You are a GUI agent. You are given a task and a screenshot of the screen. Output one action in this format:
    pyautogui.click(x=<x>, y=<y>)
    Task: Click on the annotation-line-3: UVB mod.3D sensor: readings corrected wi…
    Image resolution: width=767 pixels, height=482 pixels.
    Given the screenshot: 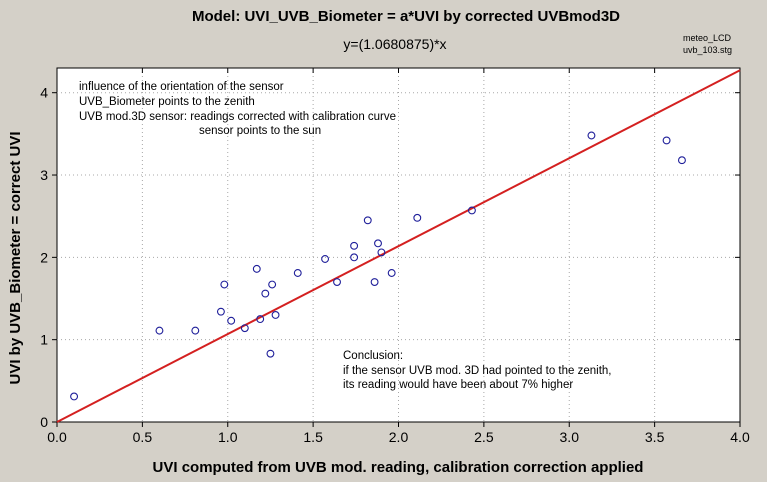 What is the action you would take?
    pyautogui.click(x=237, y=117)
    